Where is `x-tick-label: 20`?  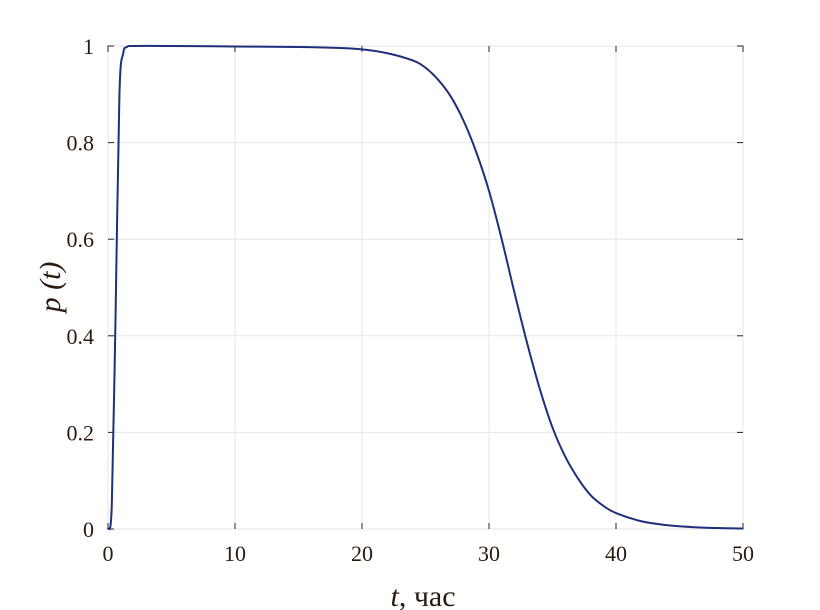
x-tick-label: 20 is located at coordinates (362, 553).